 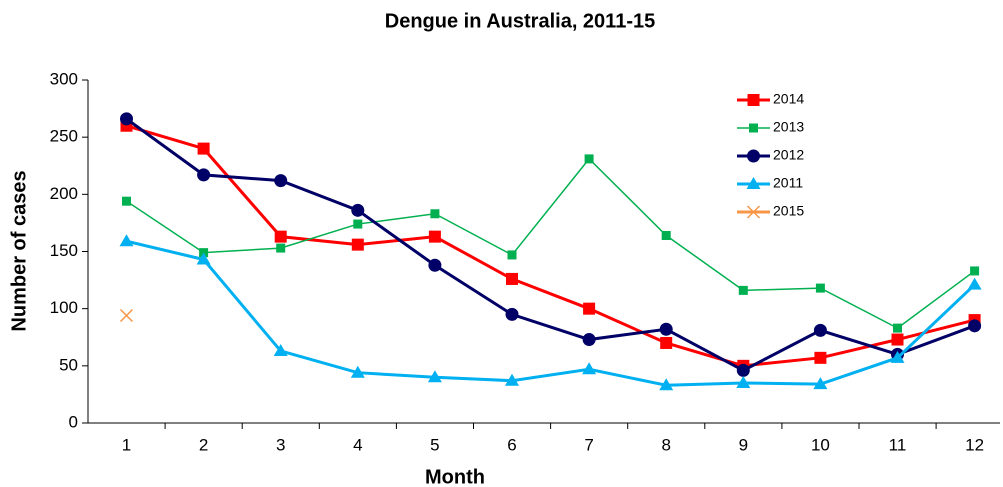 I want to click on series, so click(x=126, y=315).